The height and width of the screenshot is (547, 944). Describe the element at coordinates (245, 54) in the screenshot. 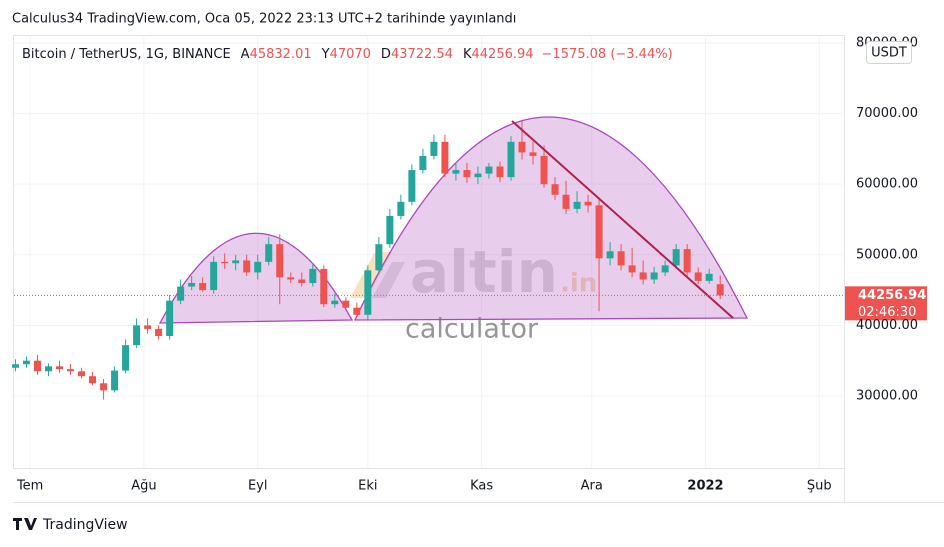

I see `ohlc-label: A` at that location.